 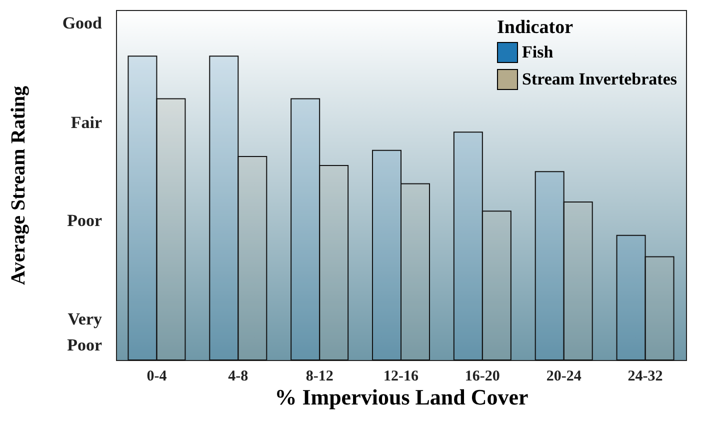 What do you see at coordinates (538, 52) in the screenshot?
I see `legend-label: Fish` at bounding box center [538, 52].